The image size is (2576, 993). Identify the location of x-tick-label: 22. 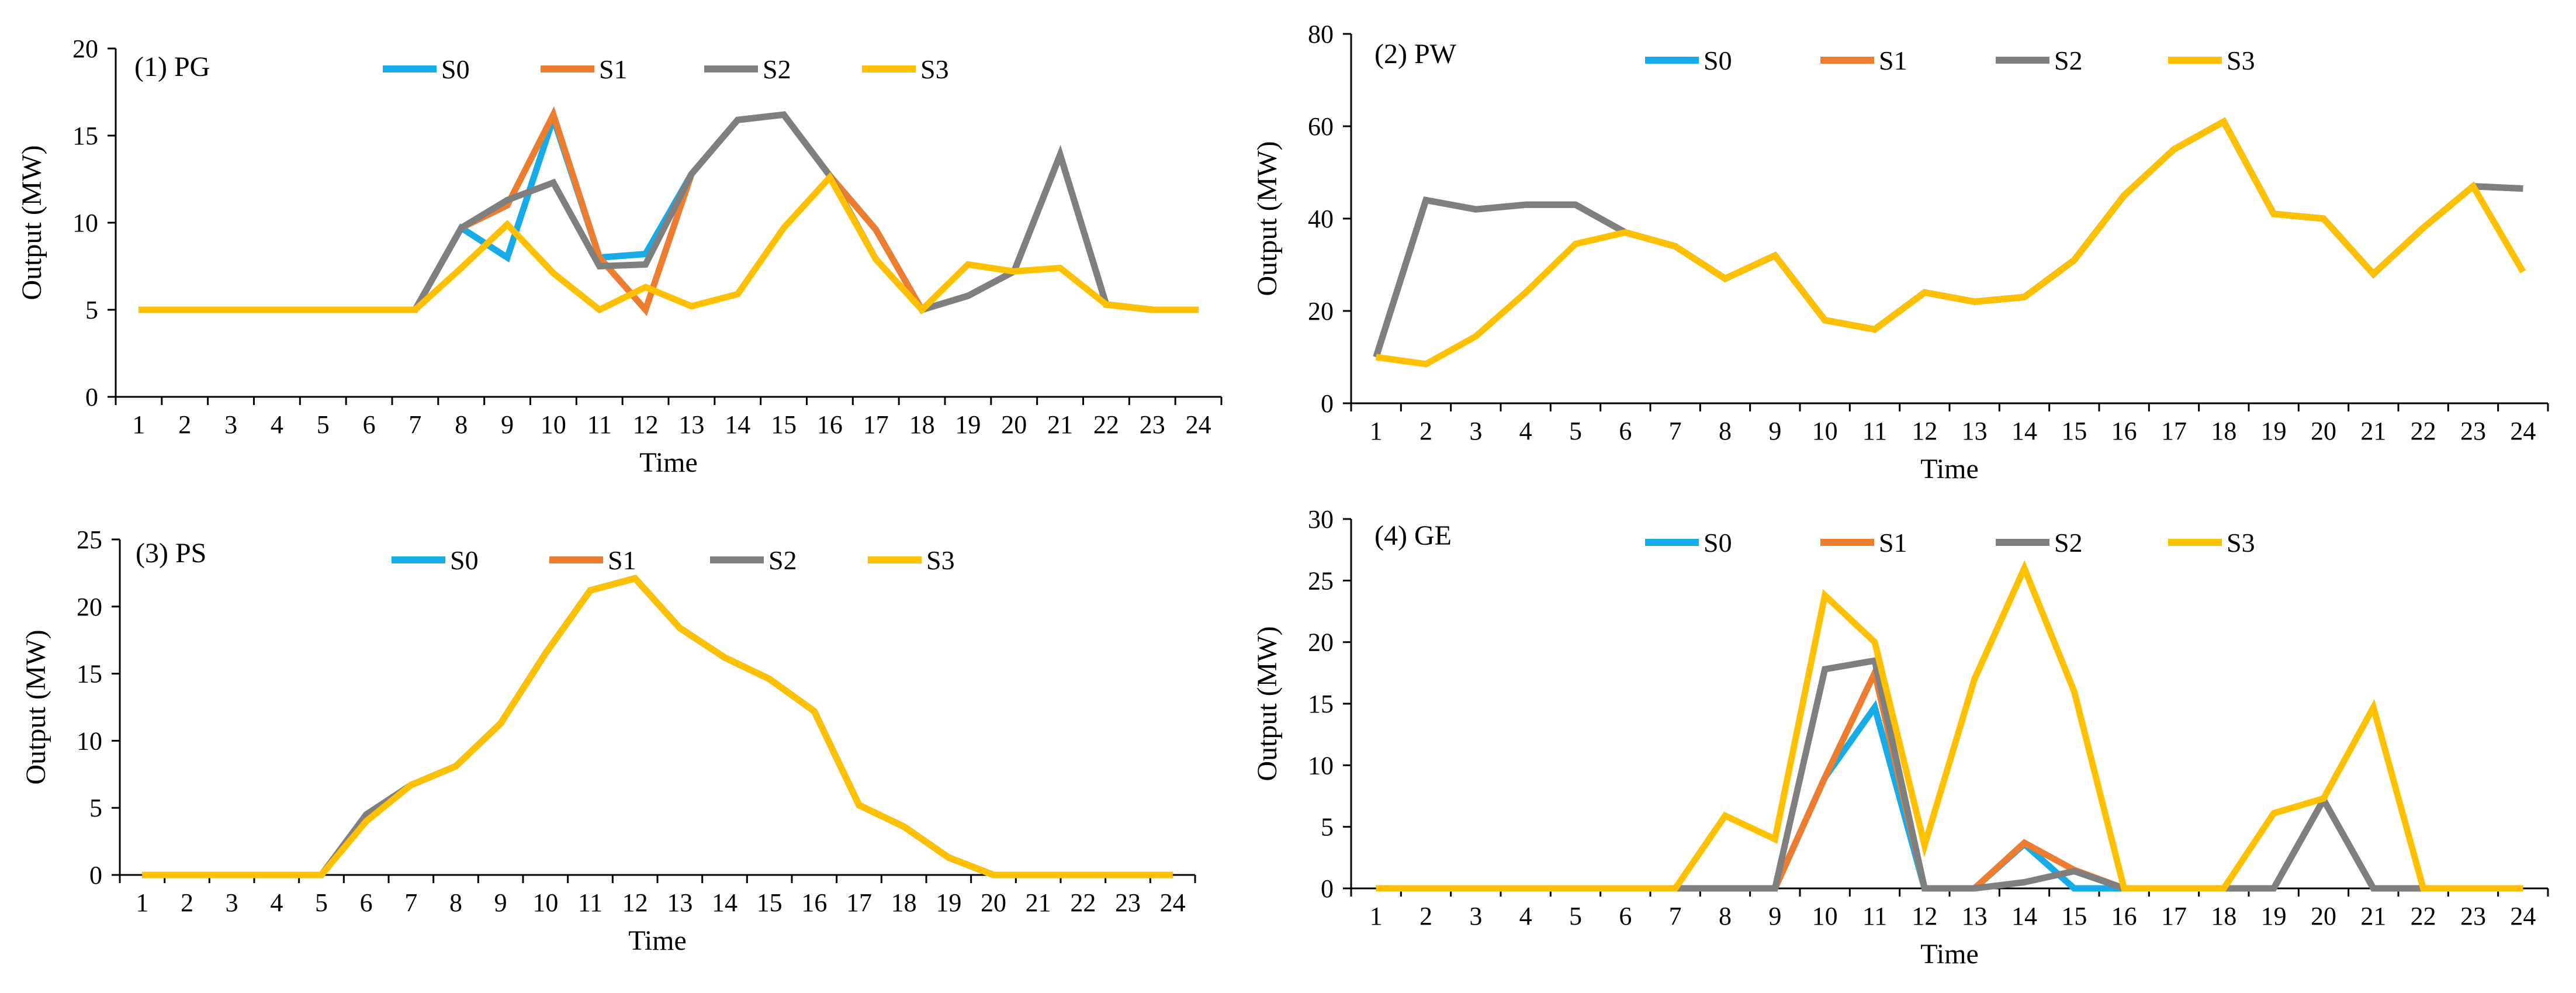
(2424, 916).